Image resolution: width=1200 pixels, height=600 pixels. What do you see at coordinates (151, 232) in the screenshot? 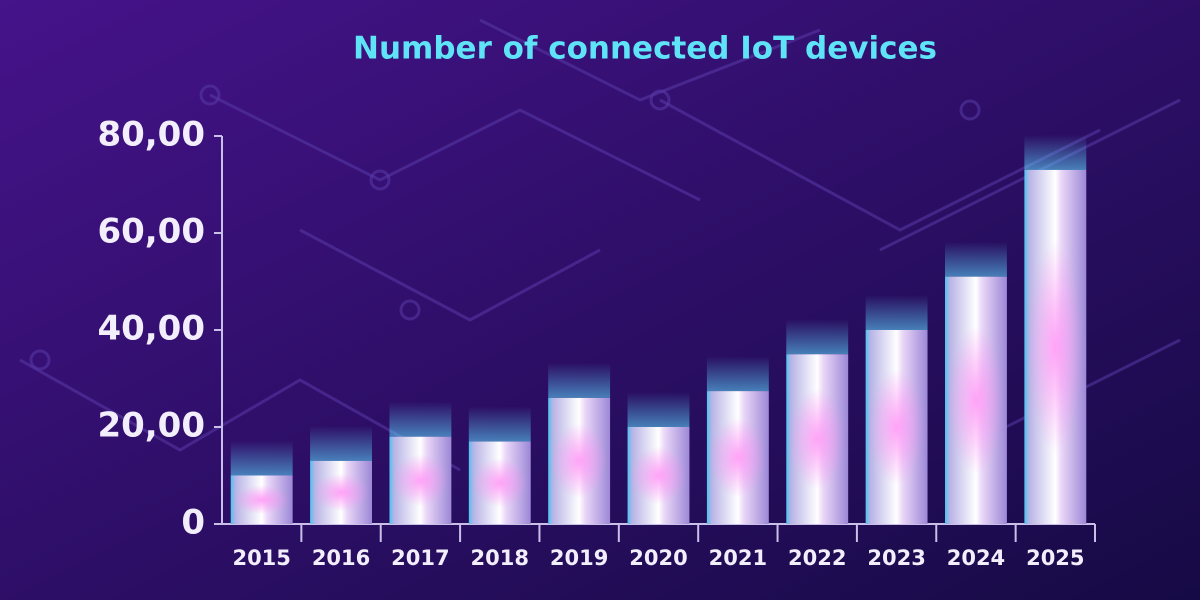
I see `y-tick-label: 60,00` at bounding box center [151, 232].